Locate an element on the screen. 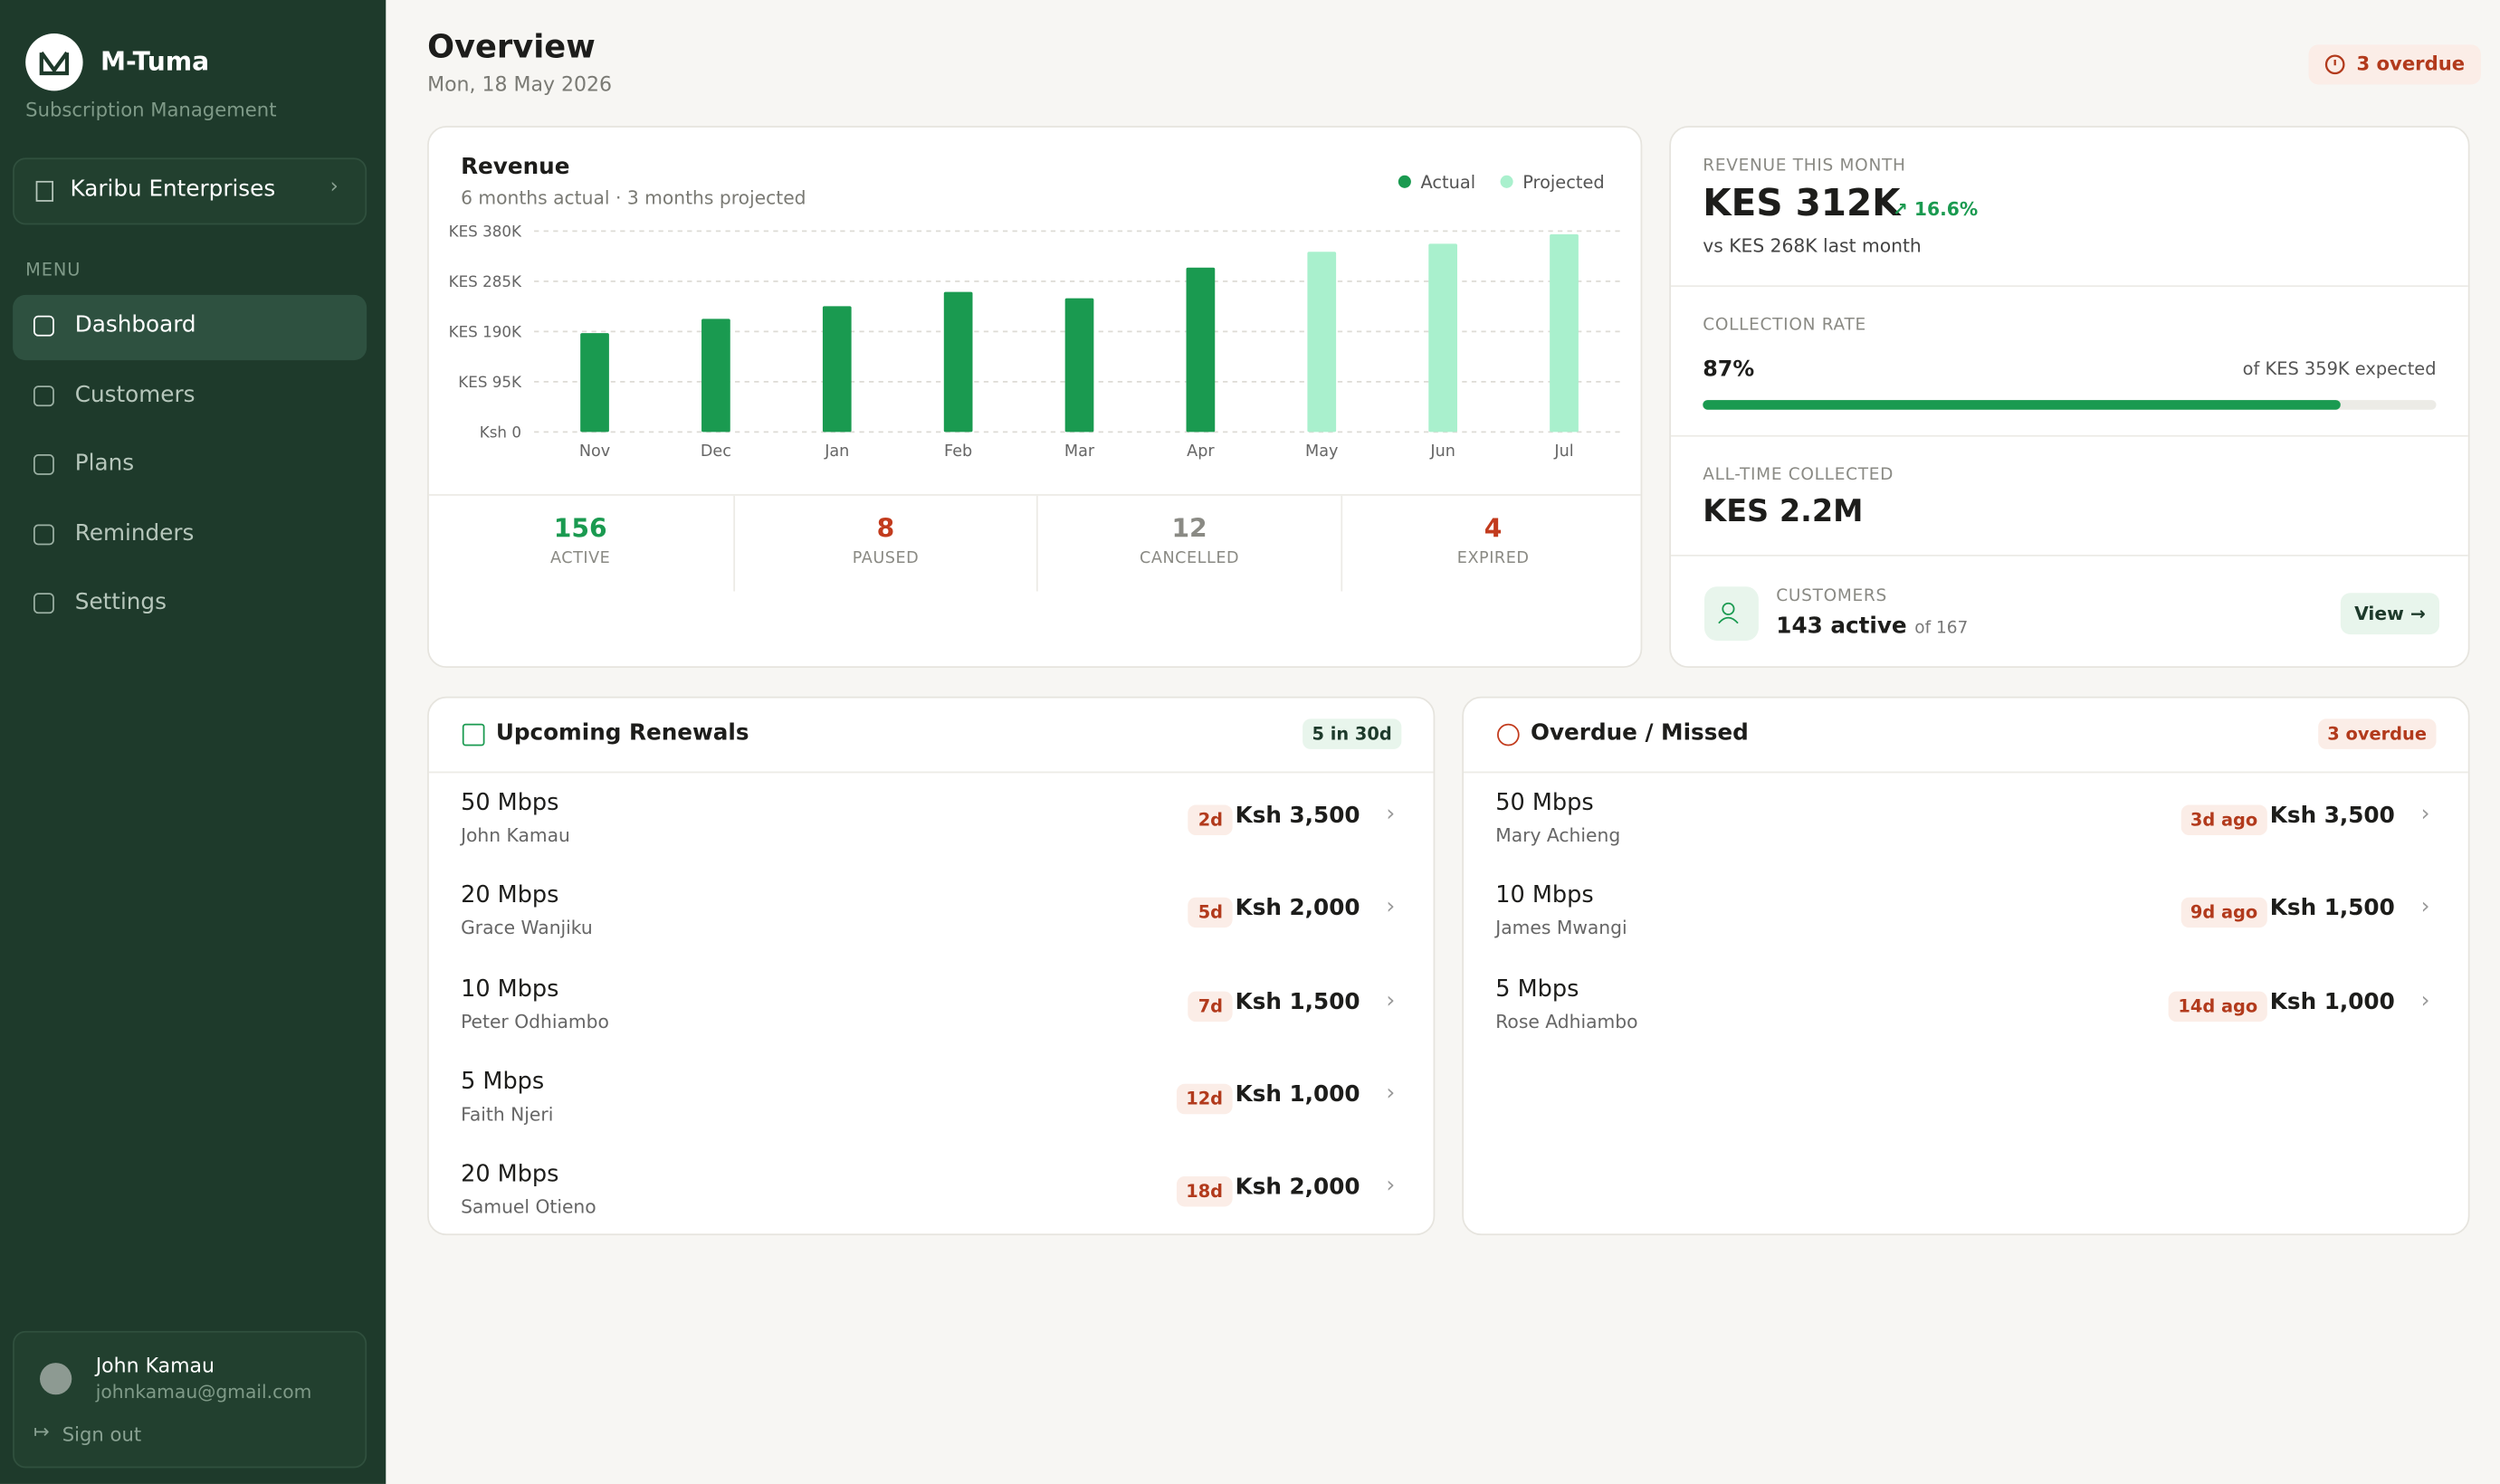 Image resolution: width=2500 pixels, height=1484 pixels. row-name: Faith Njeri is located at coordinates (507, 1114).